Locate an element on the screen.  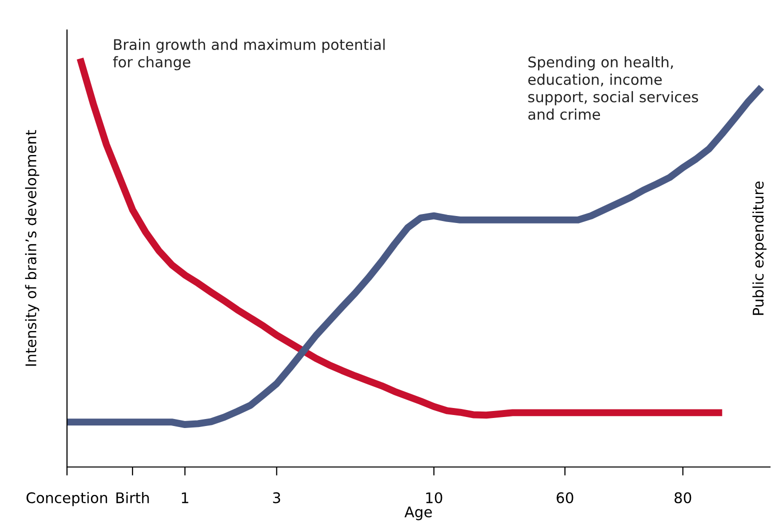
x-axis-title: Age is located at coordinates (418, 513).